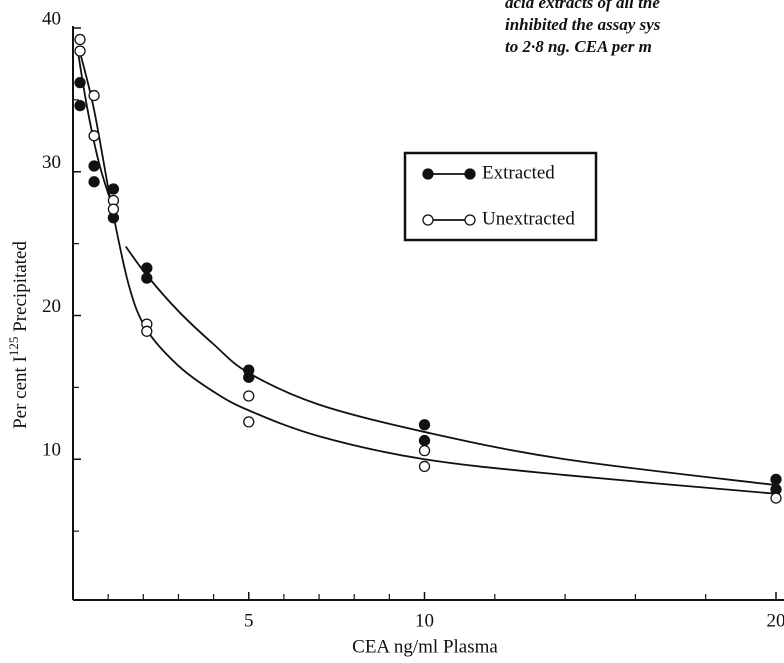  I want to click on annotation: to 2·8 ng. CEA per m, so click(578, 46).